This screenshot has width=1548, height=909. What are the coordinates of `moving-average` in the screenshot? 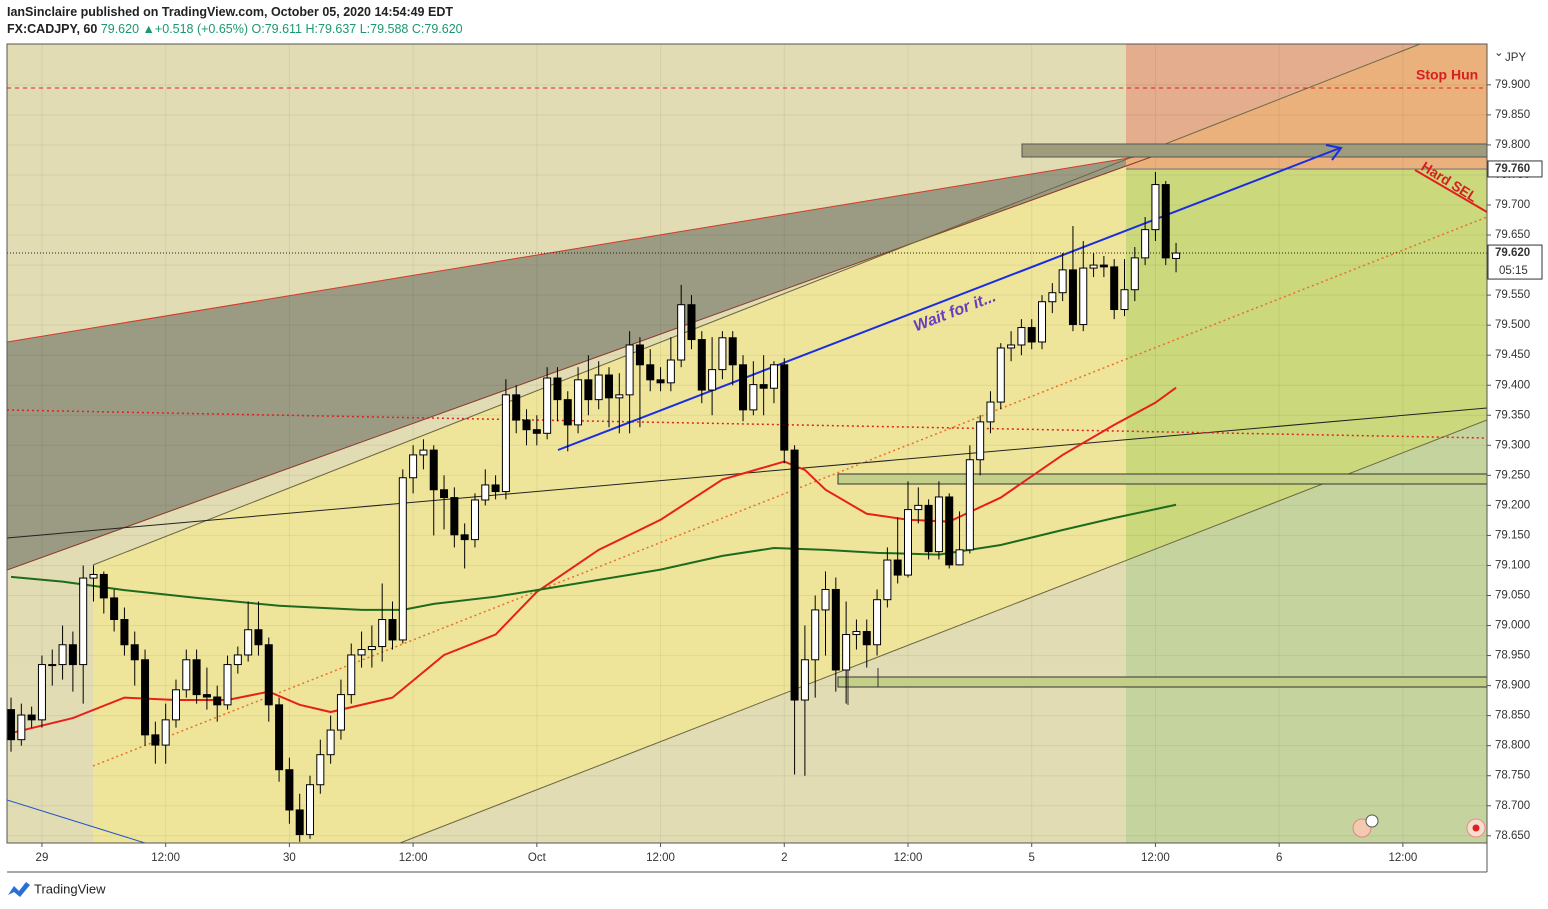 It's located at (593, 557).